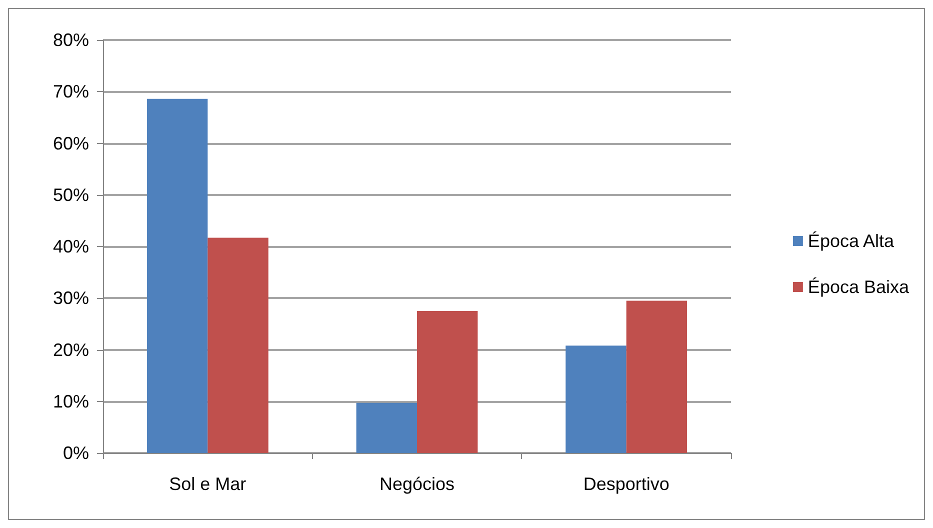 The image size is (933, 528). I want to click on legend-label: Época Baixa, so click(859, 287).